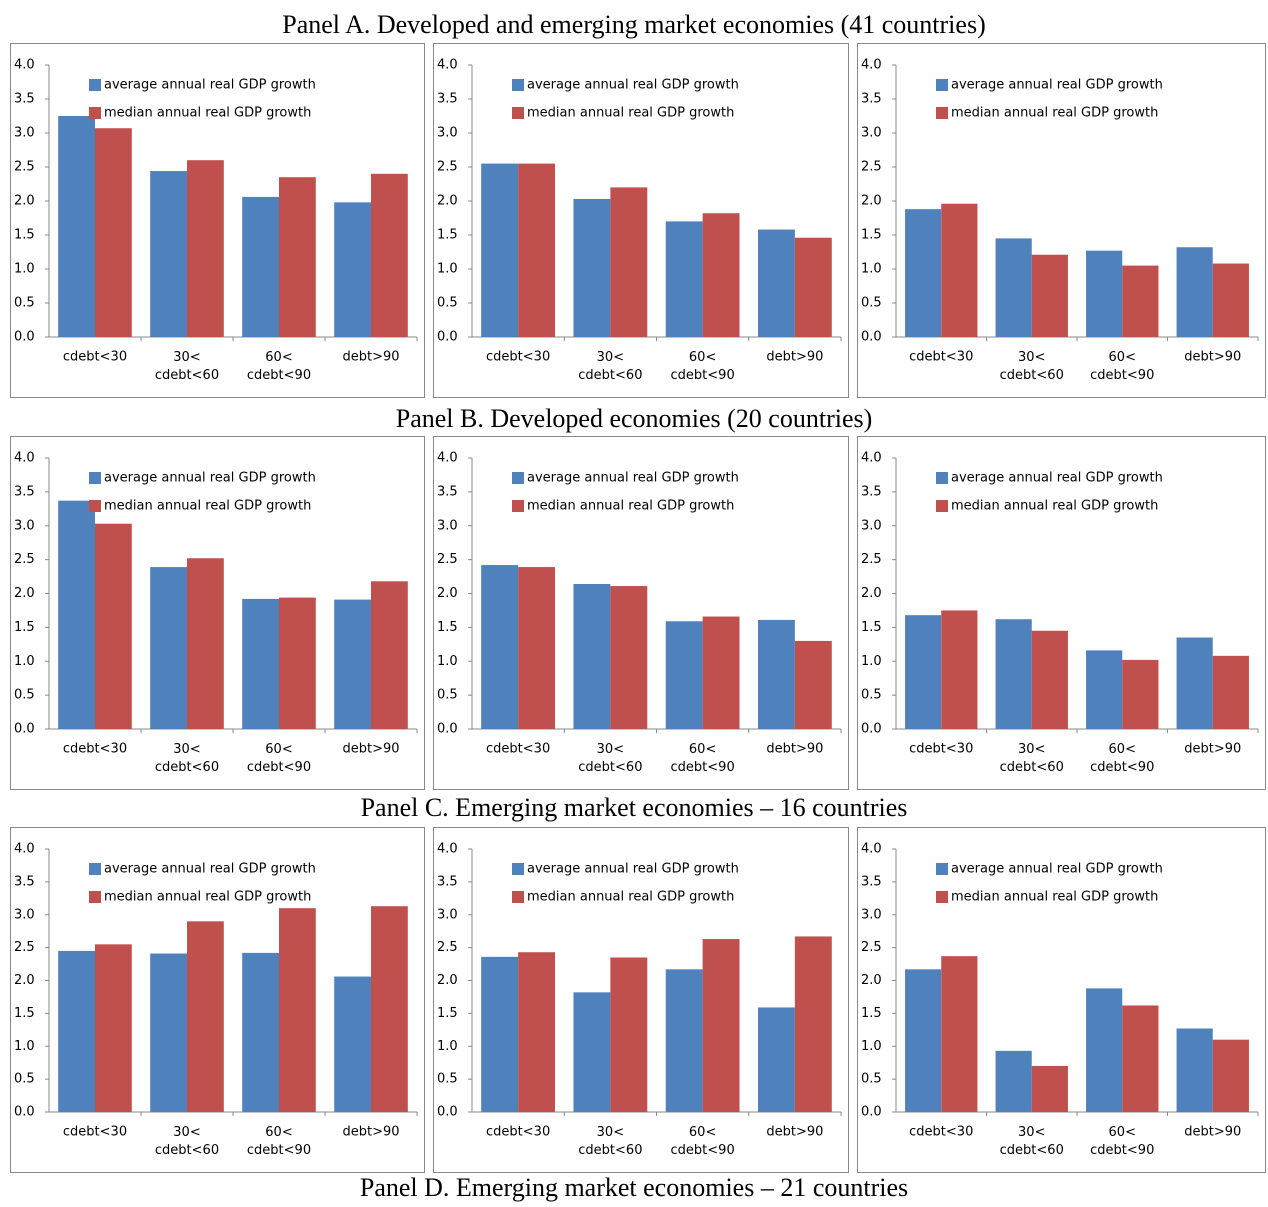  I want to click on y-tick-label: 3.5, so click(871, 881).